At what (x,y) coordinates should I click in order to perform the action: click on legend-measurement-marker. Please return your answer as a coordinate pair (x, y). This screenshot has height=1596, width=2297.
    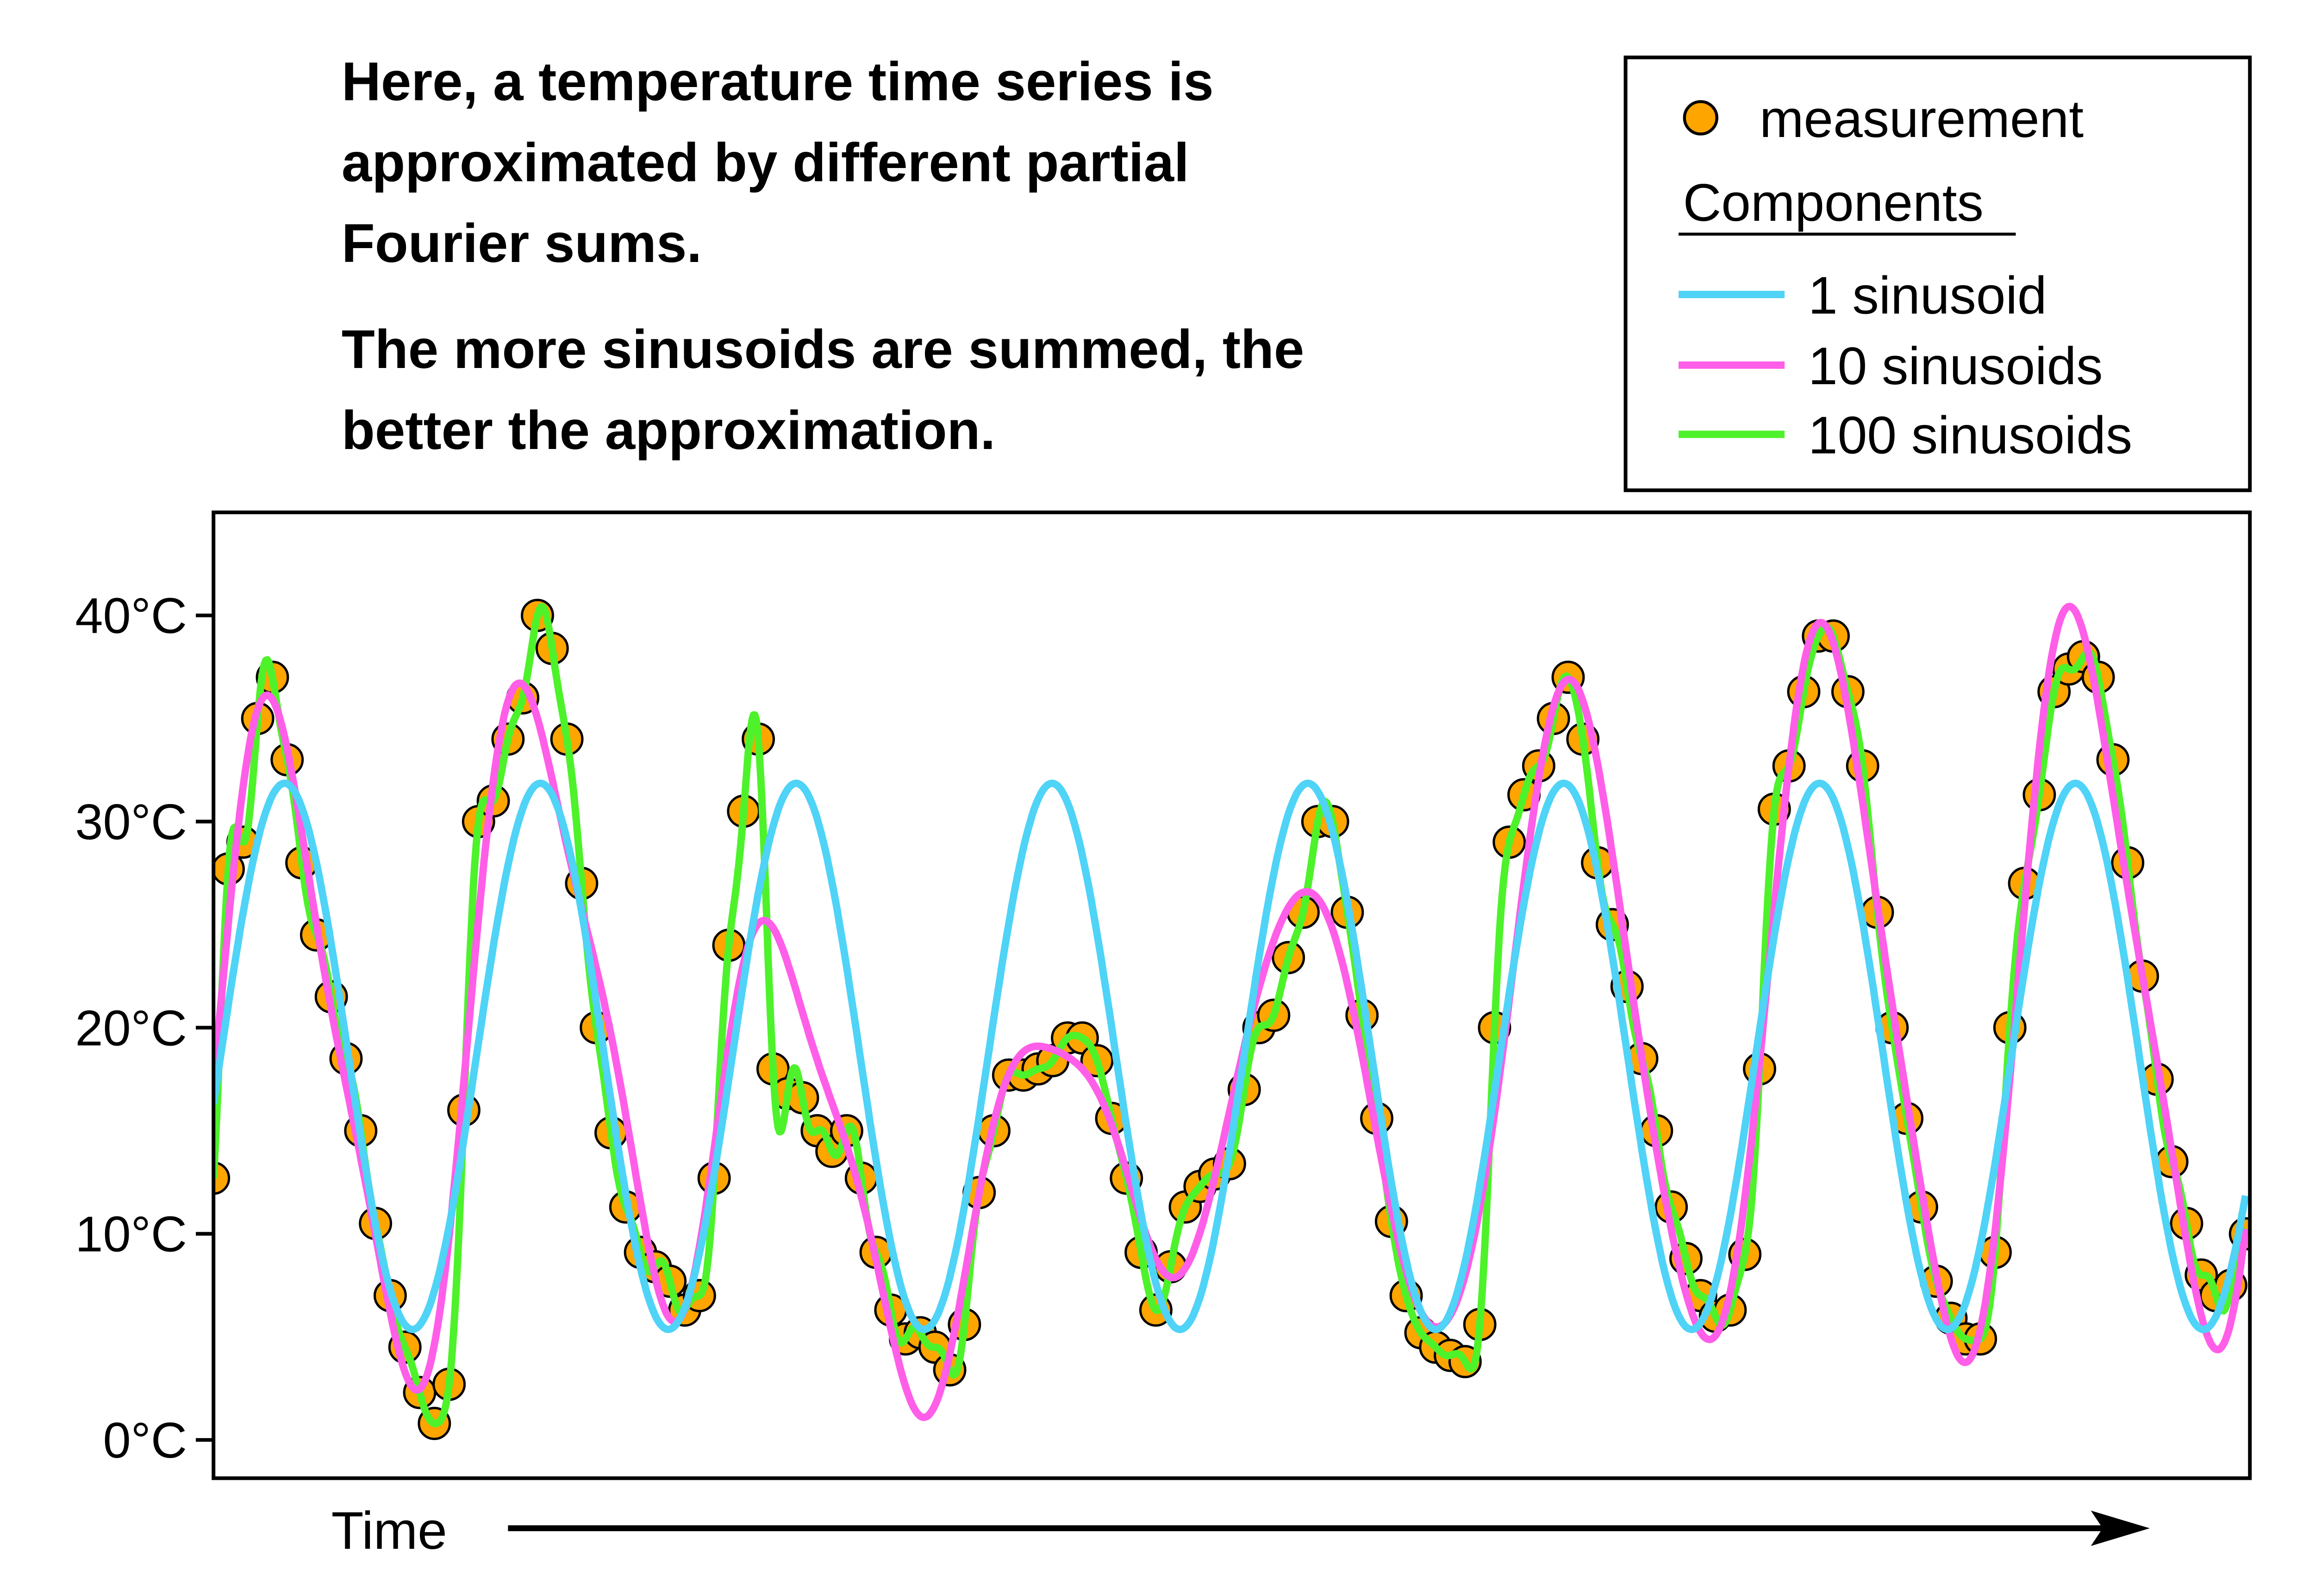
    Looking at the image, I should click on (1700, 118).